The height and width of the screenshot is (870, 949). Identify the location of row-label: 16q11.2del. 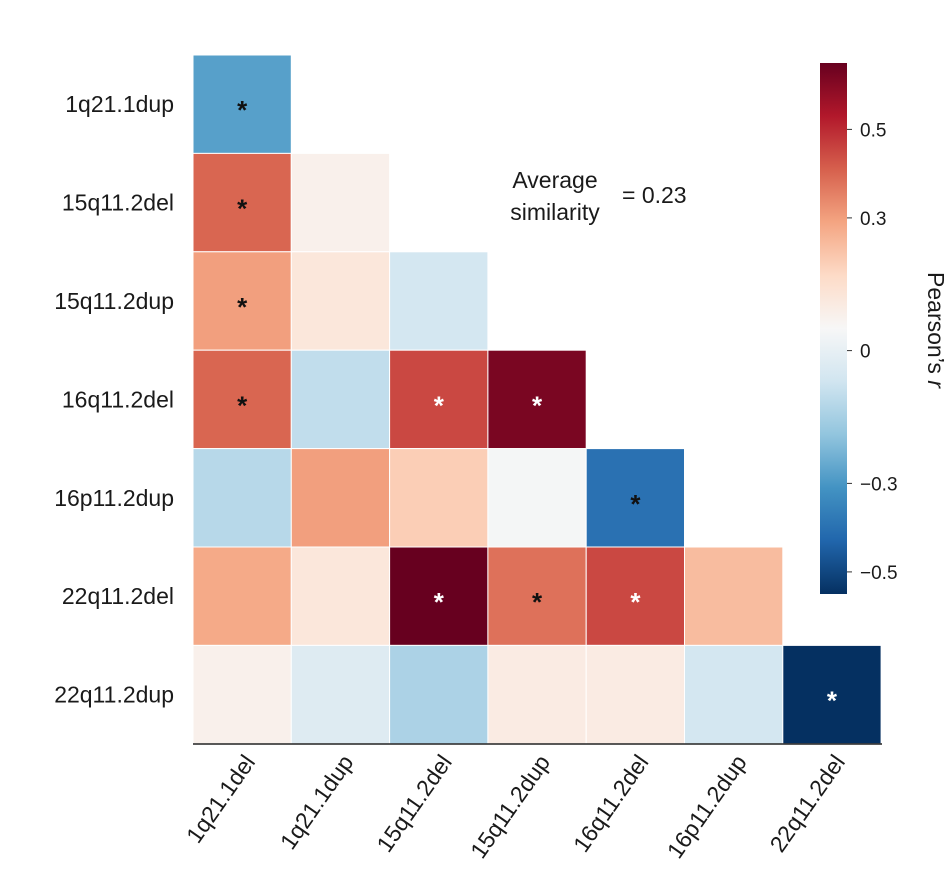
(118, 399).